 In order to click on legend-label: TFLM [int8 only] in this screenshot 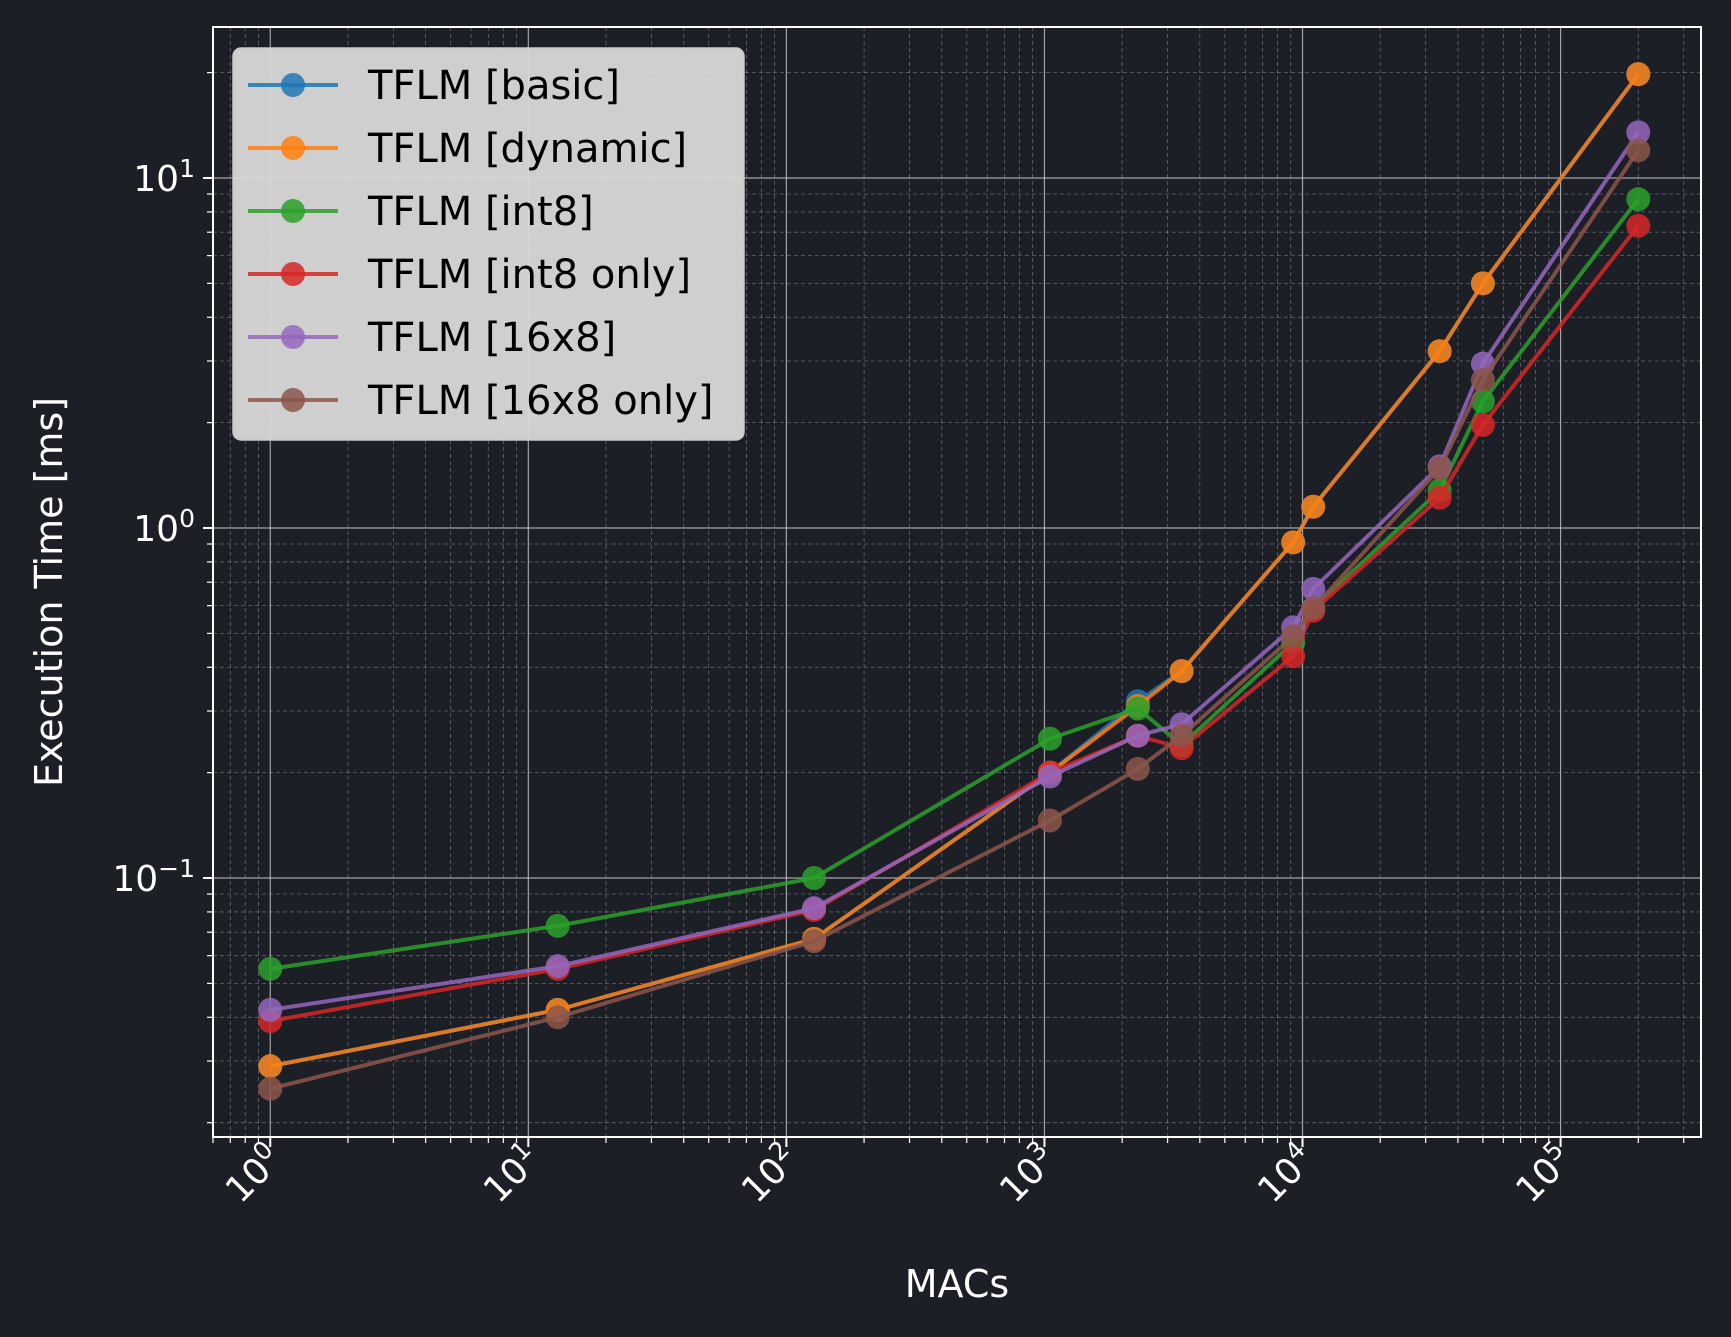, I will do `click(529, 275)`.